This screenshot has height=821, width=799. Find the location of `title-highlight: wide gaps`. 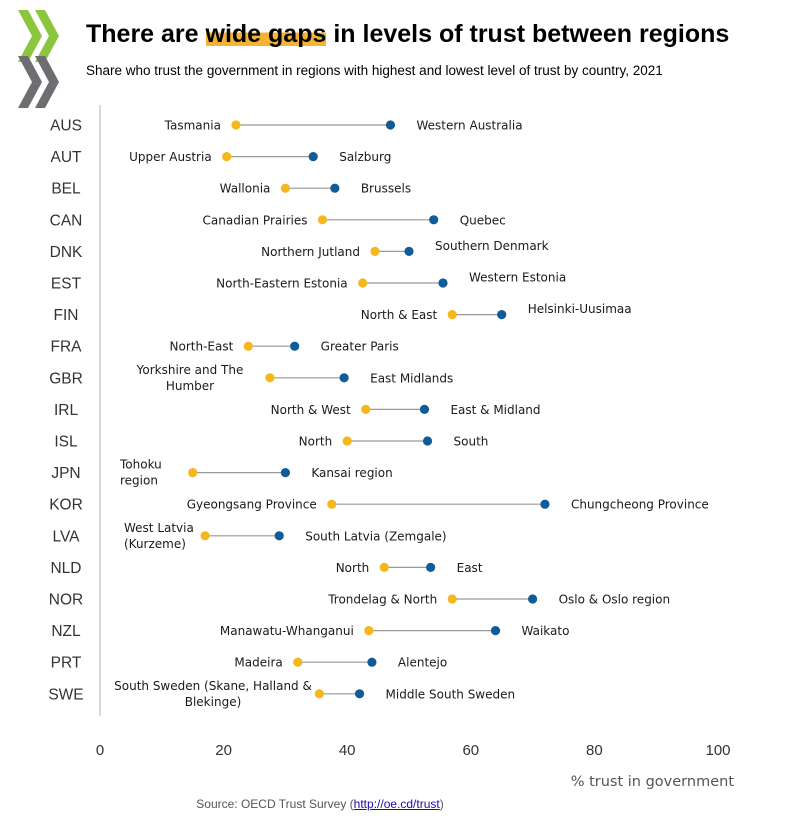

title-highlight: wide gaps is located at coordinates (266, 34).